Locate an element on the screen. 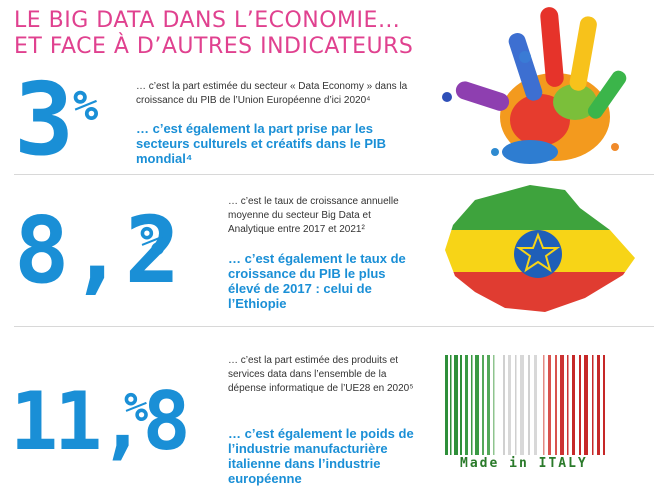 This screenshot has height=495, width=665. painted-hand-icon is located at coordinates (534, 85).